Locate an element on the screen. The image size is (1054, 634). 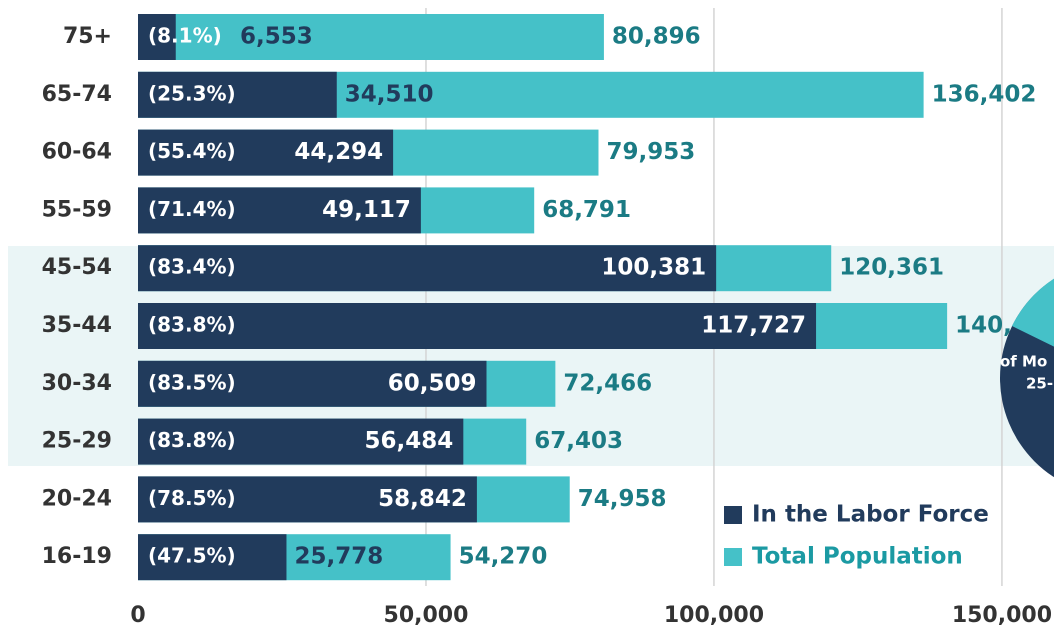
labor-value-label: 60,509 is located at coordinates (432, 383).